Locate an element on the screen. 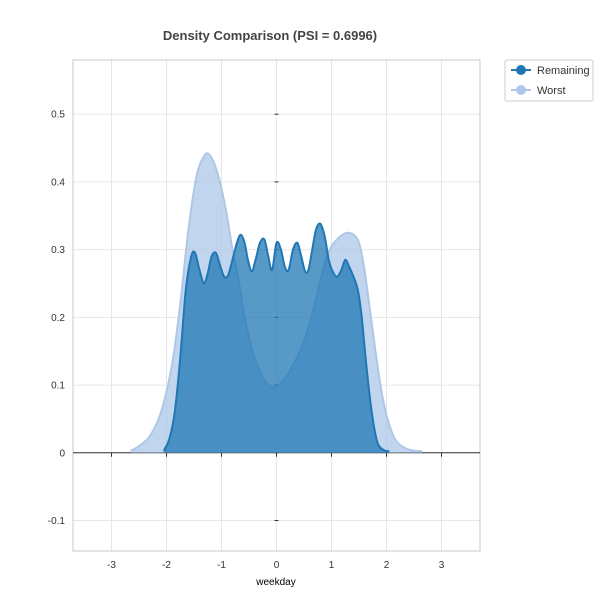 The height and width of the screenshot is (600, 600). x-tick-label: 2 is located at coordinates (387, 565).